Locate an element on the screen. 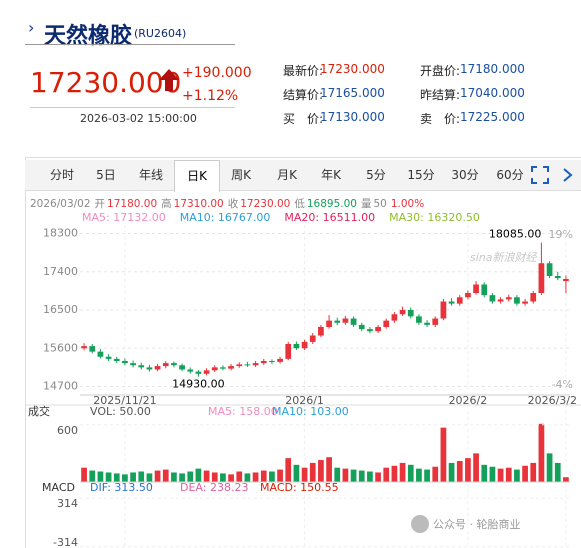 The width and height of the screenshot is (581, 548). divider is located at coordinates (132, 107).